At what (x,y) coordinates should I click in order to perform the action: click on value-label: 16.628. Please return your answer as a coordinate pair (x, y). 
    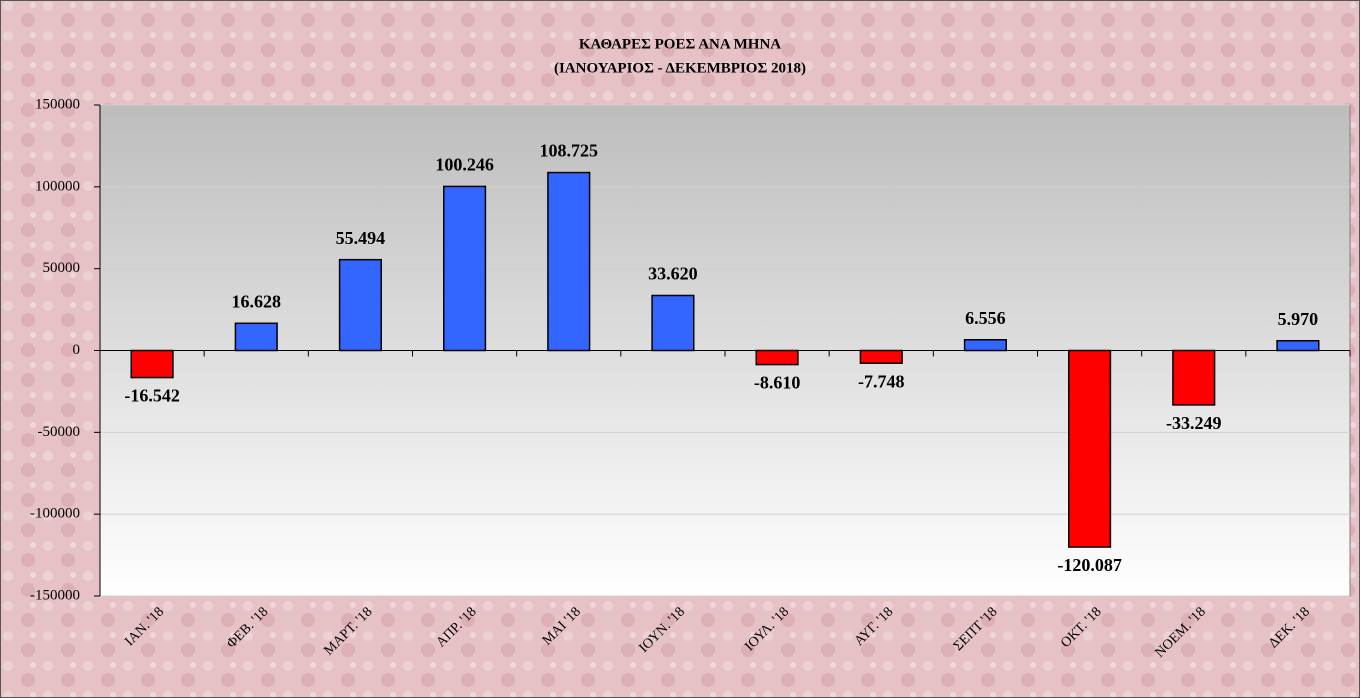
    Looking at the image, I should click on (257, 301).